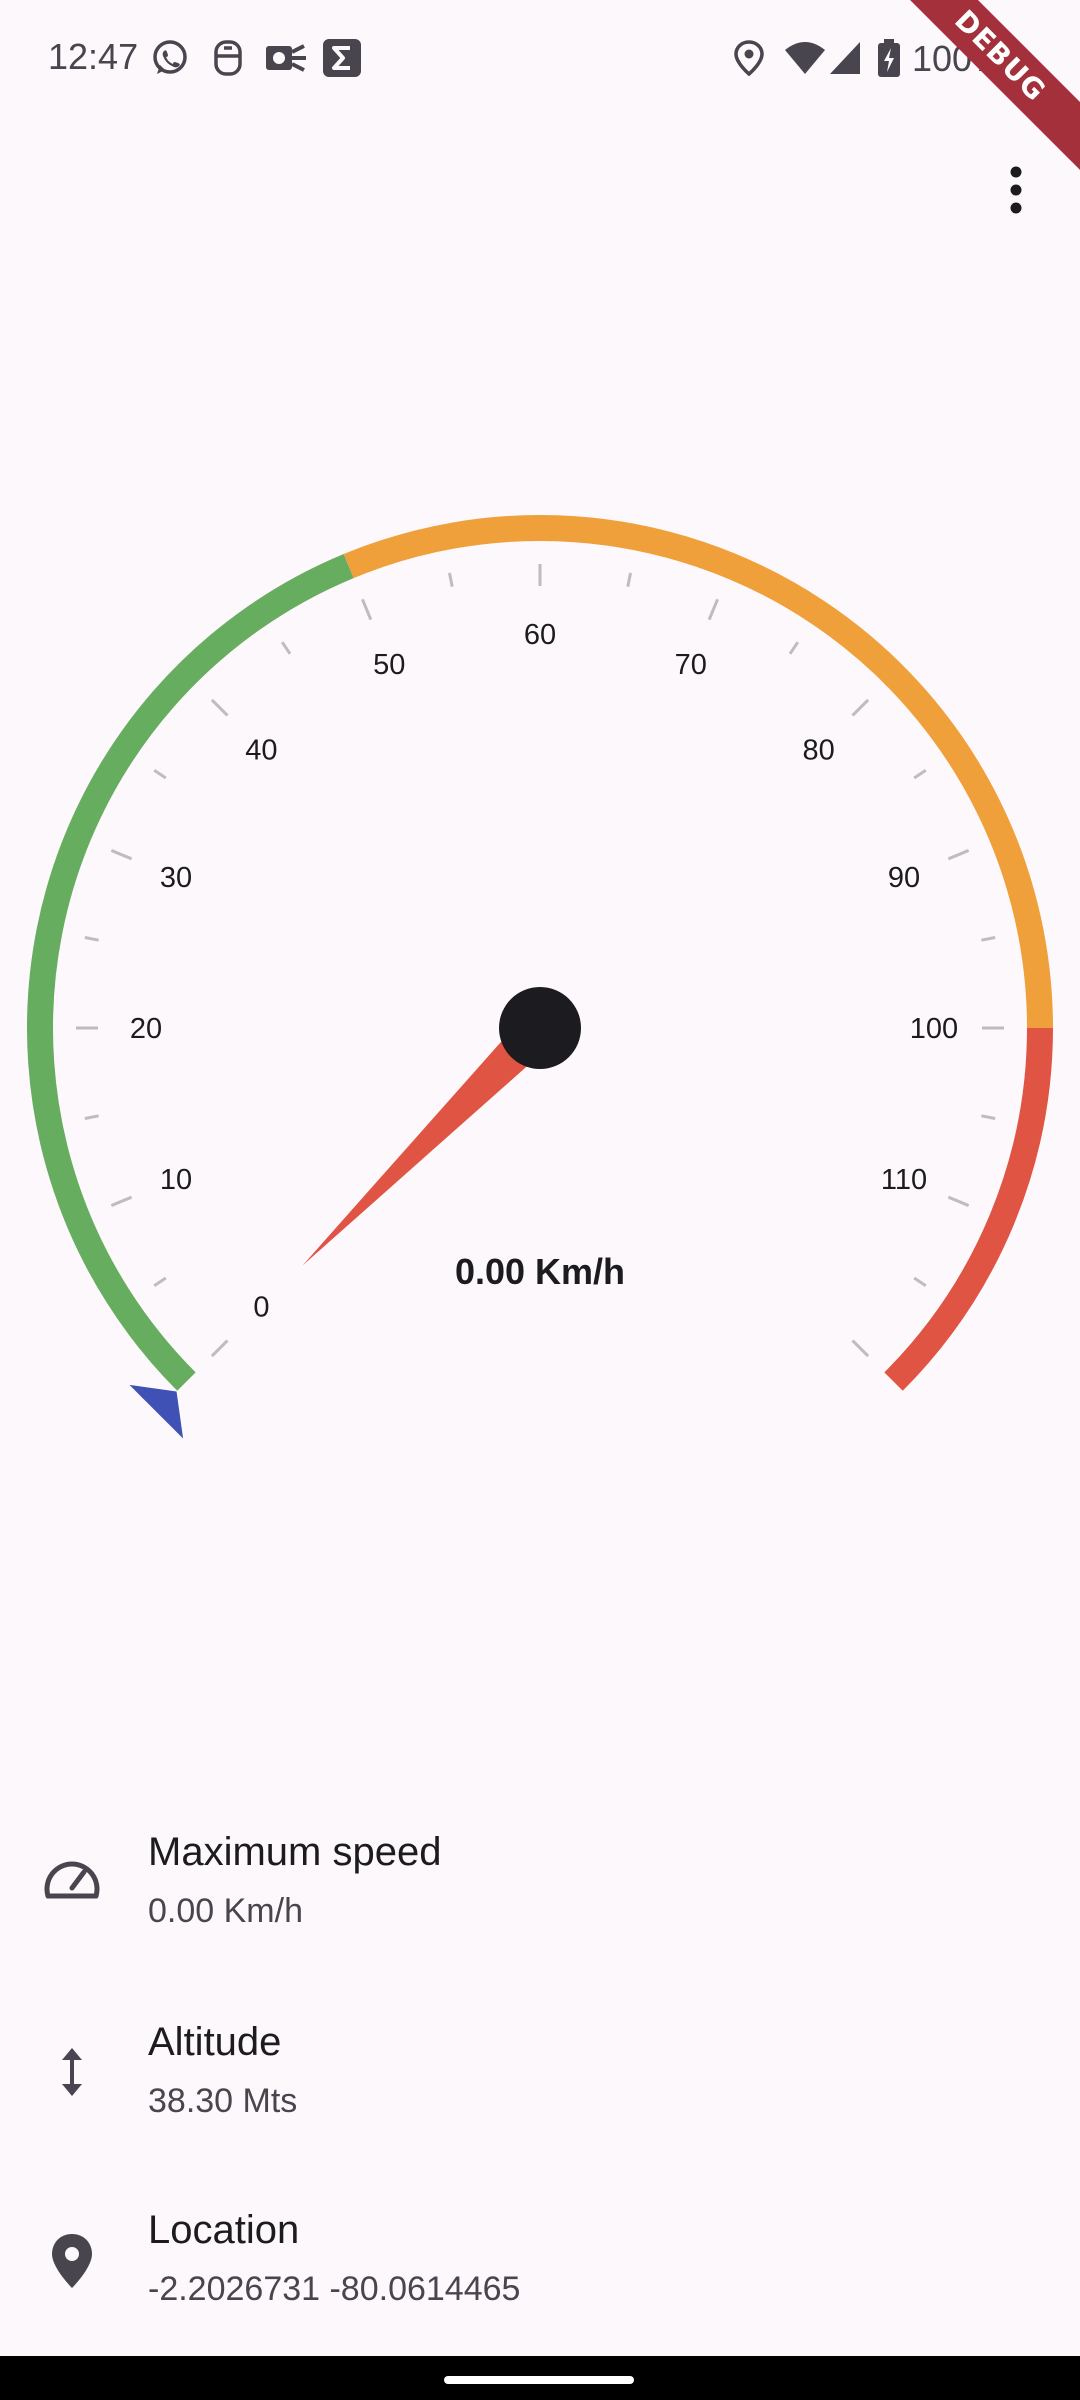  Describe the element at coordinates (93, 56) in the screenshot. I see `status-time: 12:47` at that location.